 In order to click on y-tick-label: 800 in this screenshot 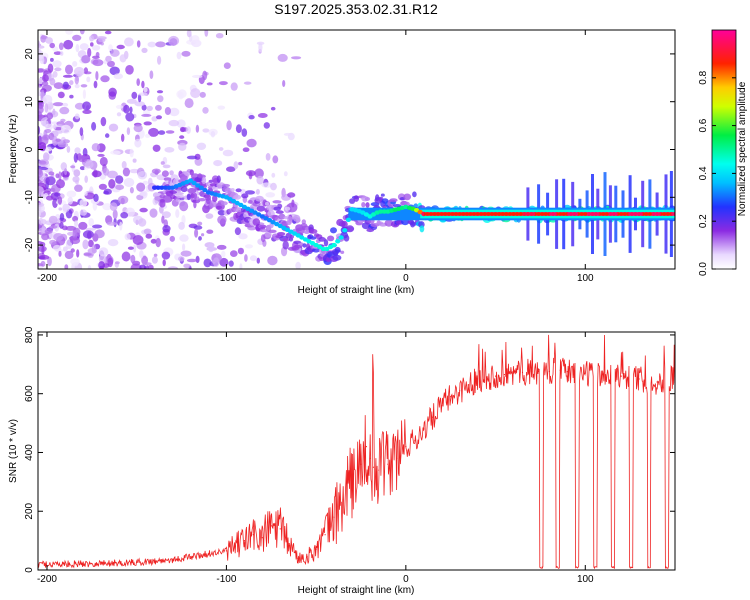, I will do `click(29, 334)`.